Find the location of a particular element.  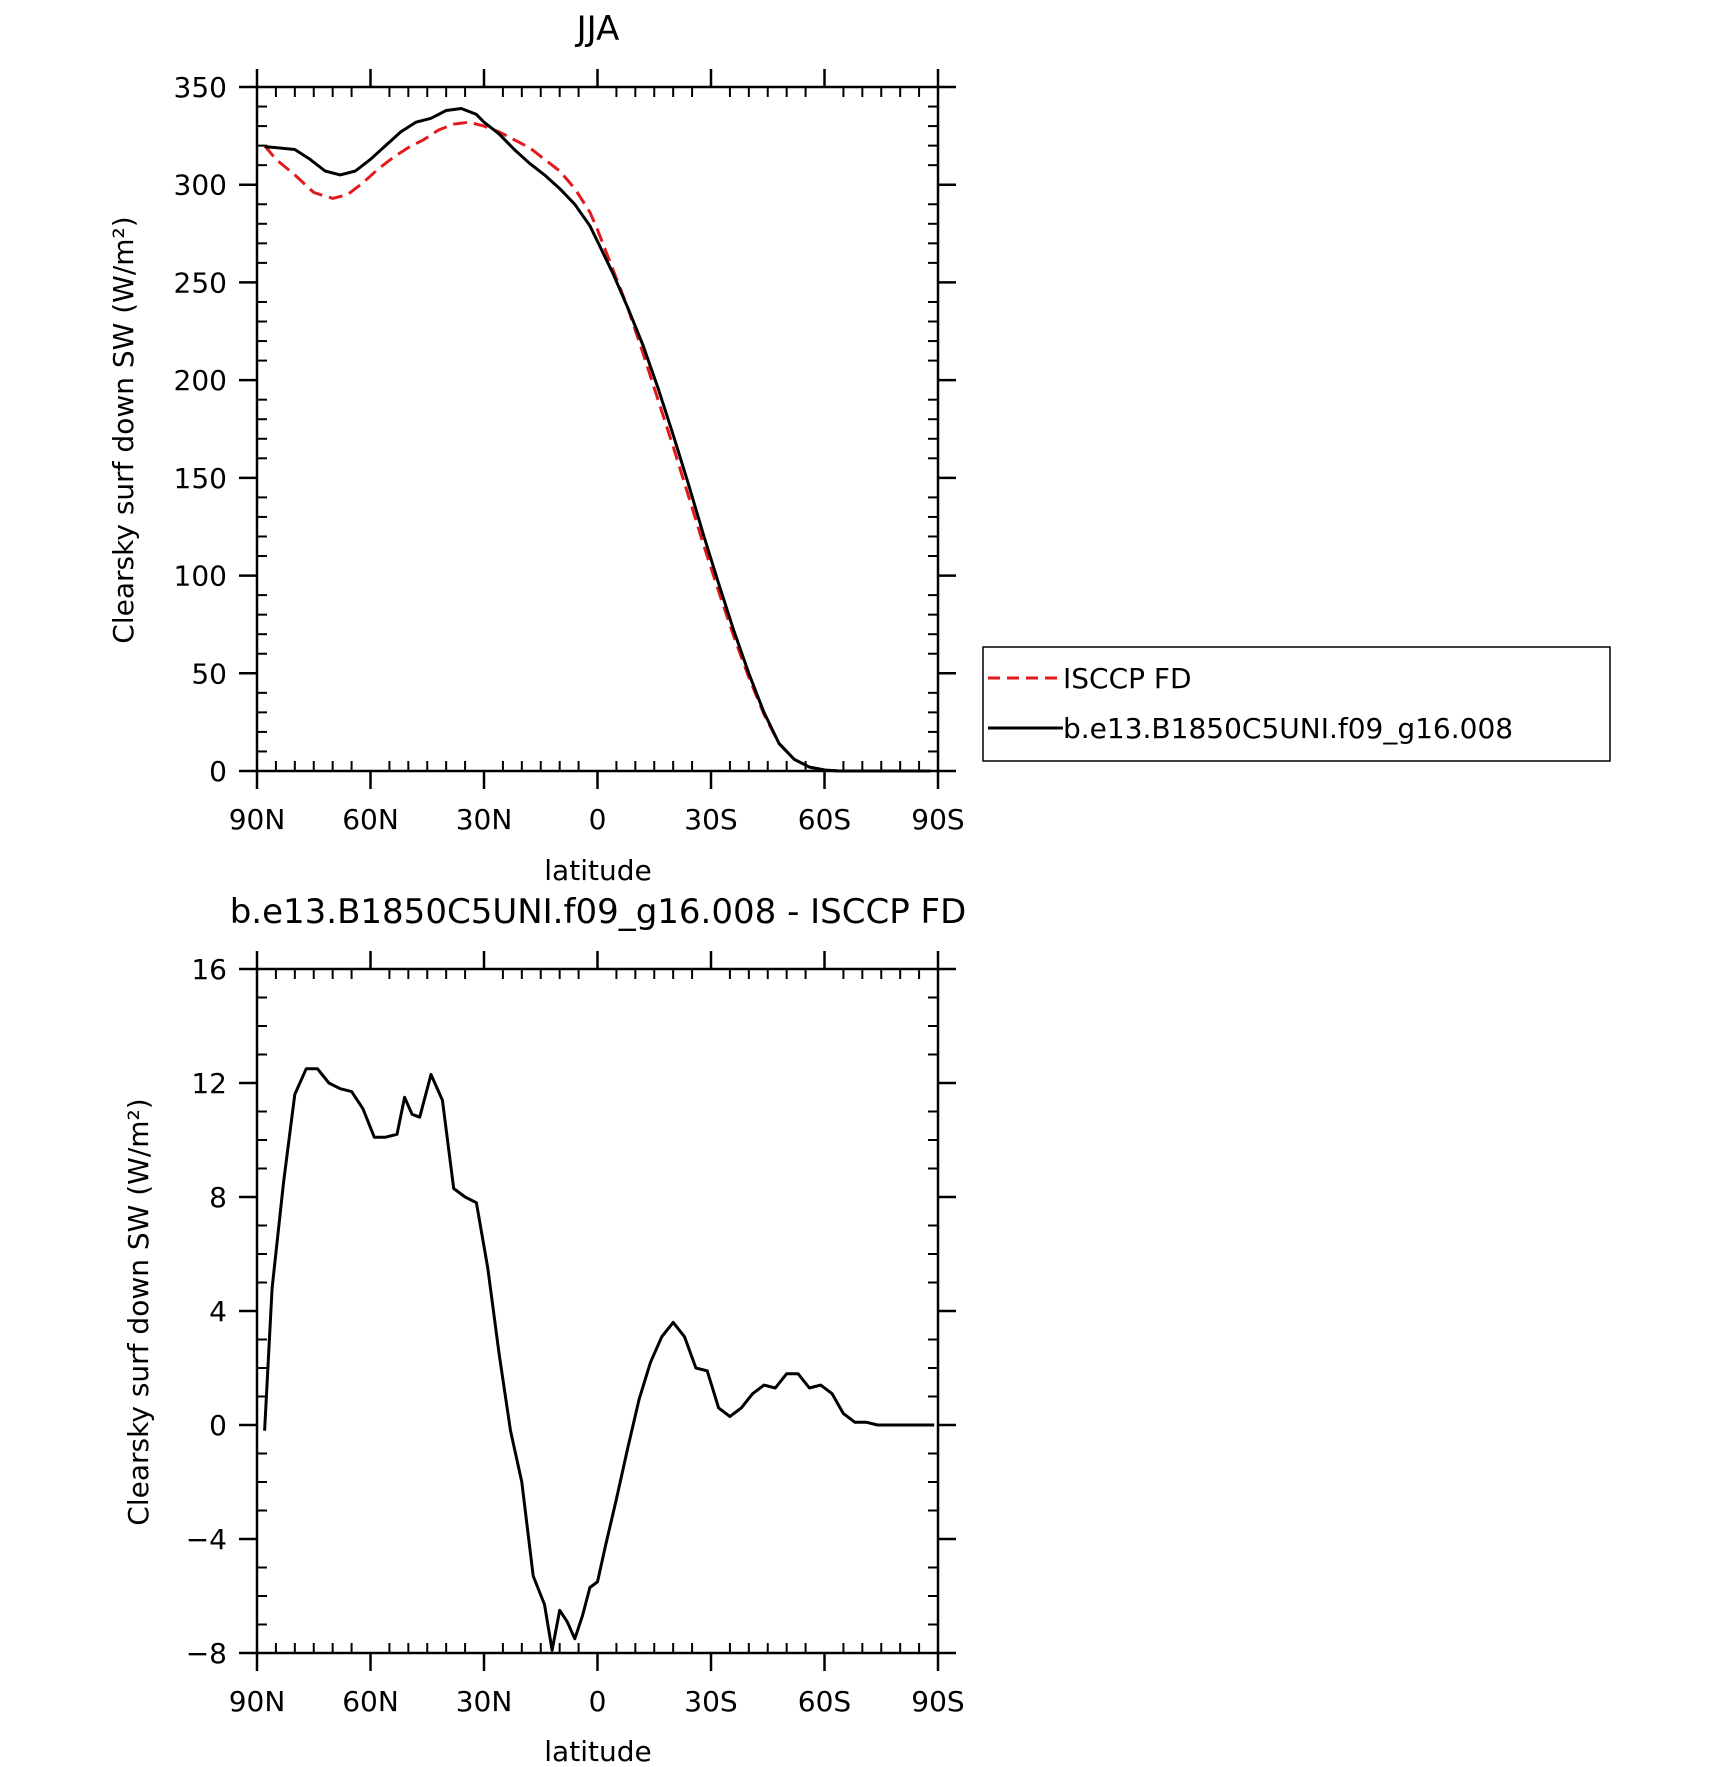

bottom-chart-y-axis-title: Clearsky surf down SW (W/m²) is located at coordinates (138, 1311).